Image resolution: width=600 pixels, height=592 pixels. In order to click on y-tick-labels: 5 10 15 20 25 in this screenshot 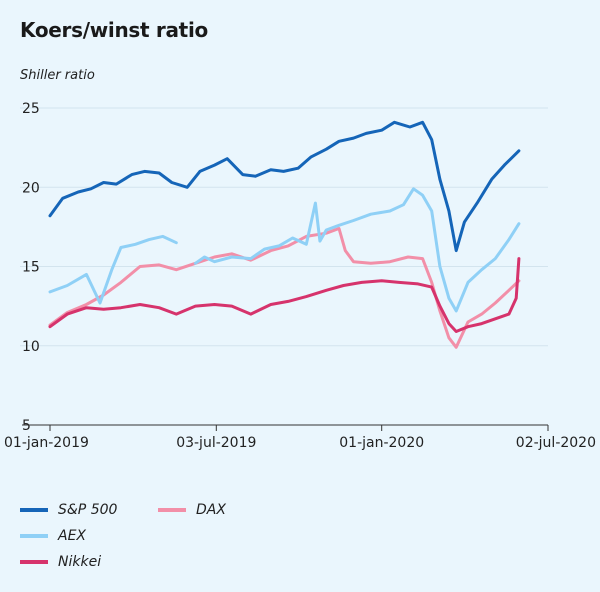, I will do `click(31, 267)`.